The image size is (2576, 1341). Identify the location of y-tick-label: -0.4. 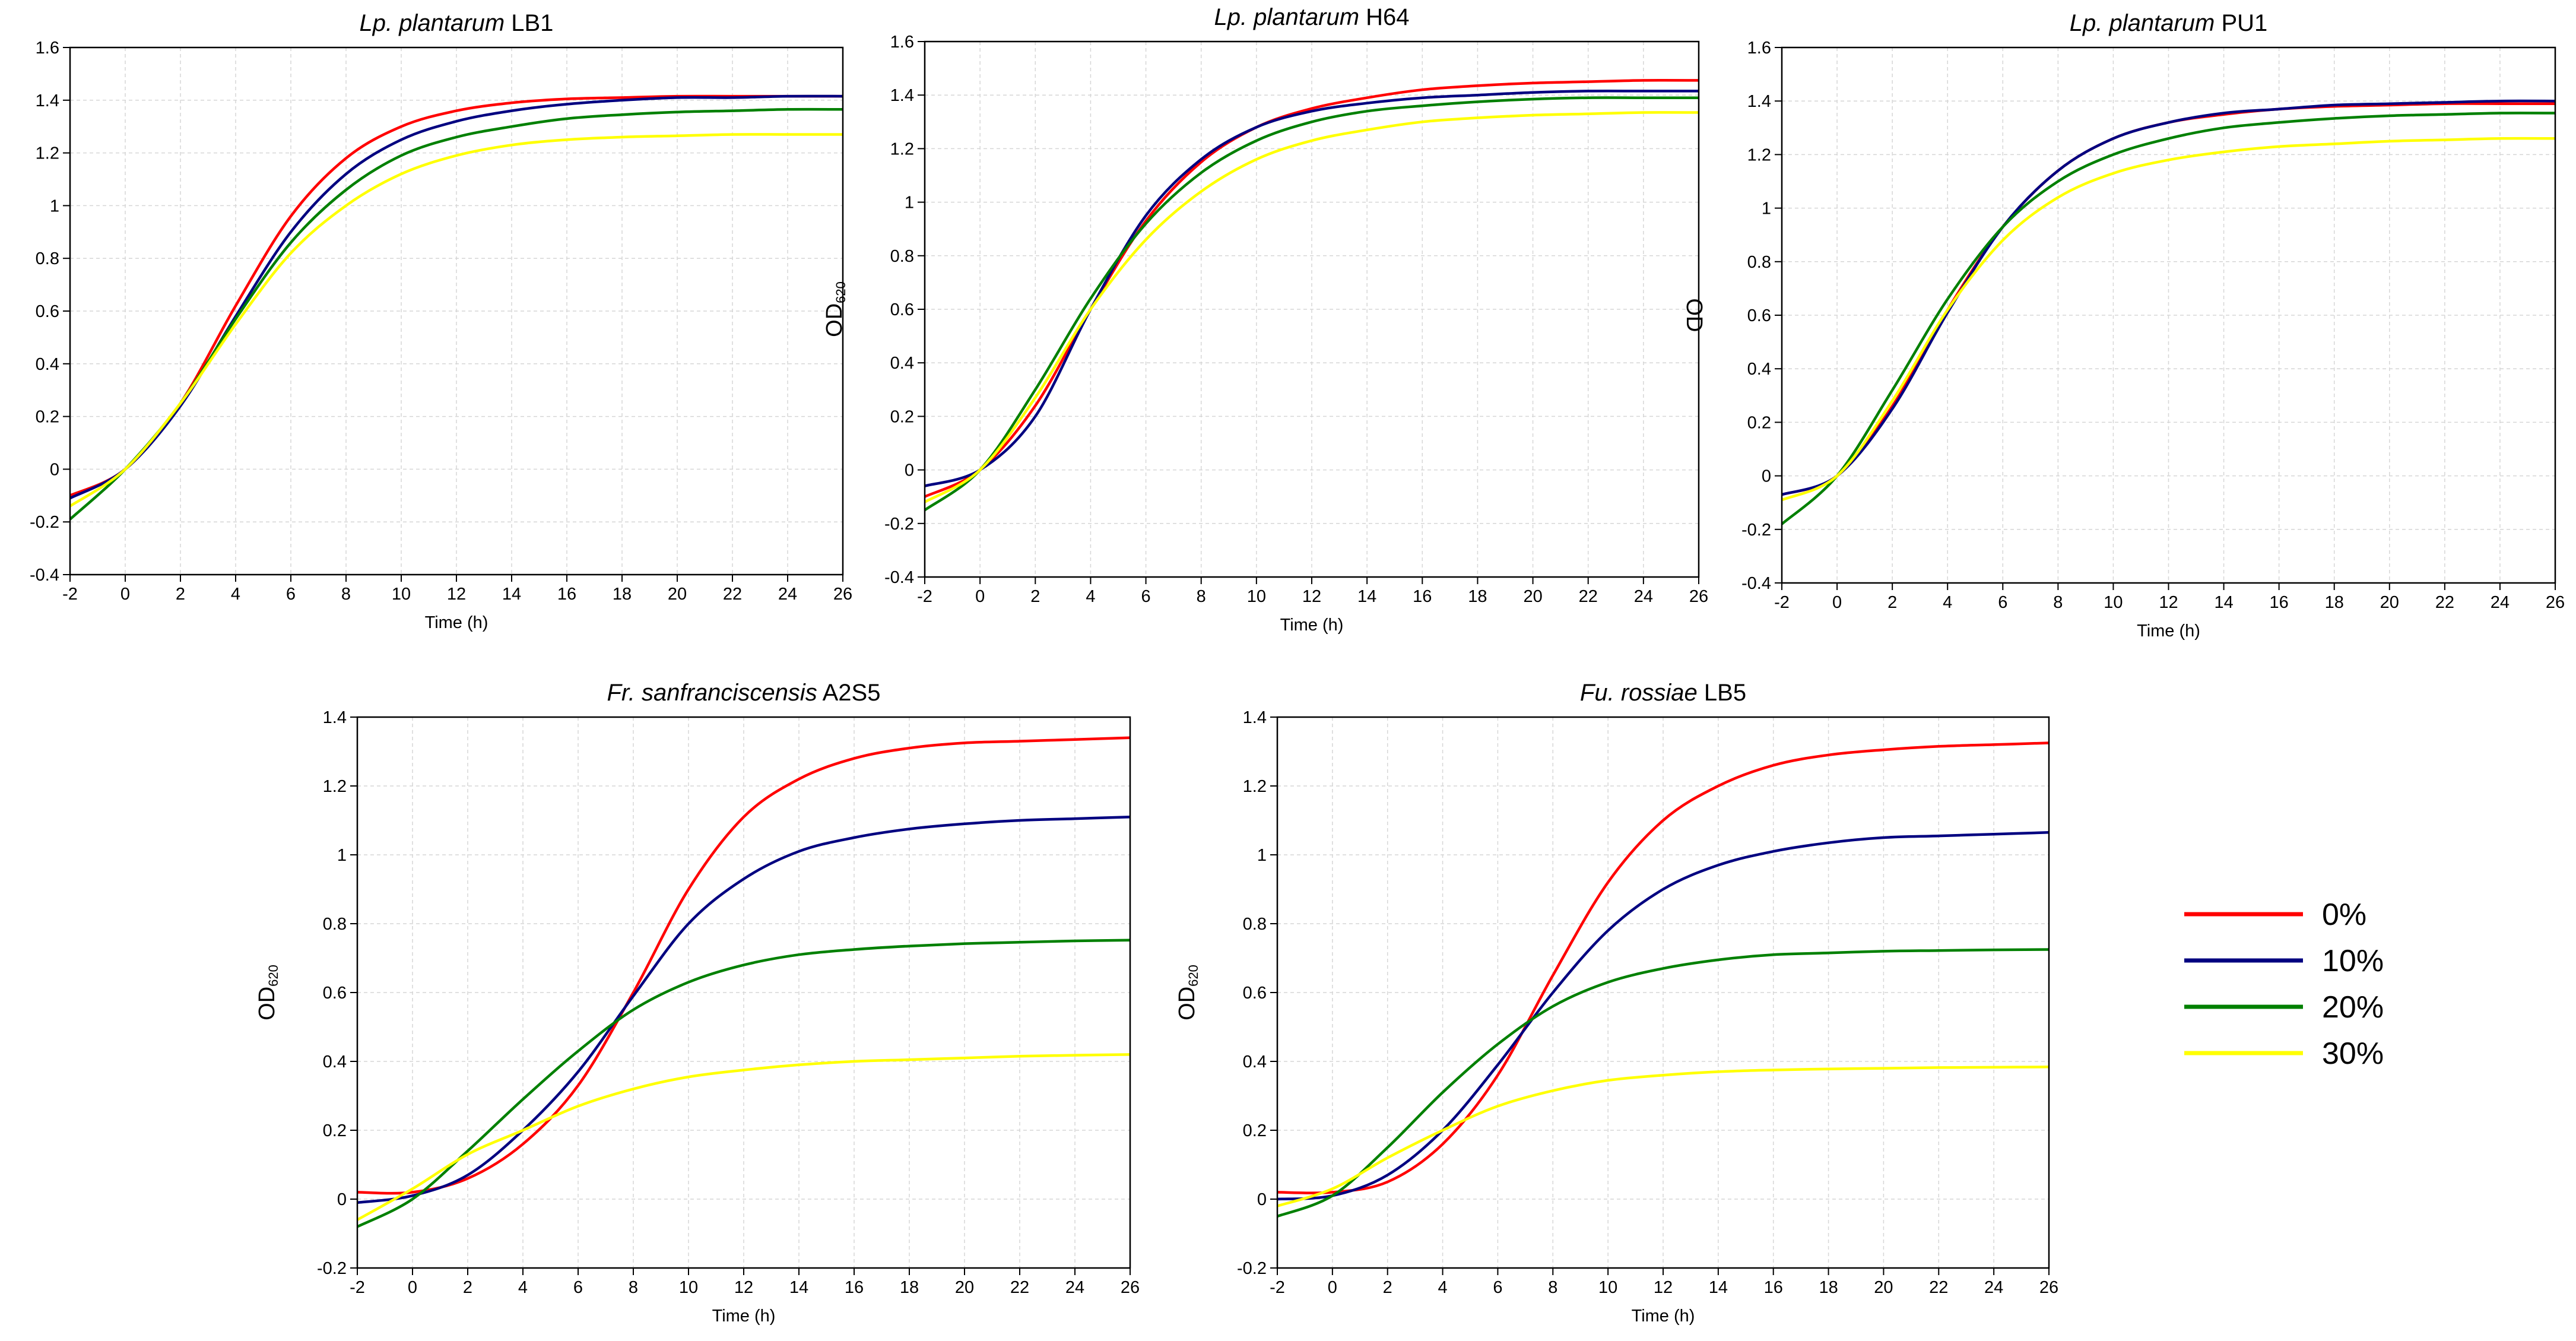
(899, 577).